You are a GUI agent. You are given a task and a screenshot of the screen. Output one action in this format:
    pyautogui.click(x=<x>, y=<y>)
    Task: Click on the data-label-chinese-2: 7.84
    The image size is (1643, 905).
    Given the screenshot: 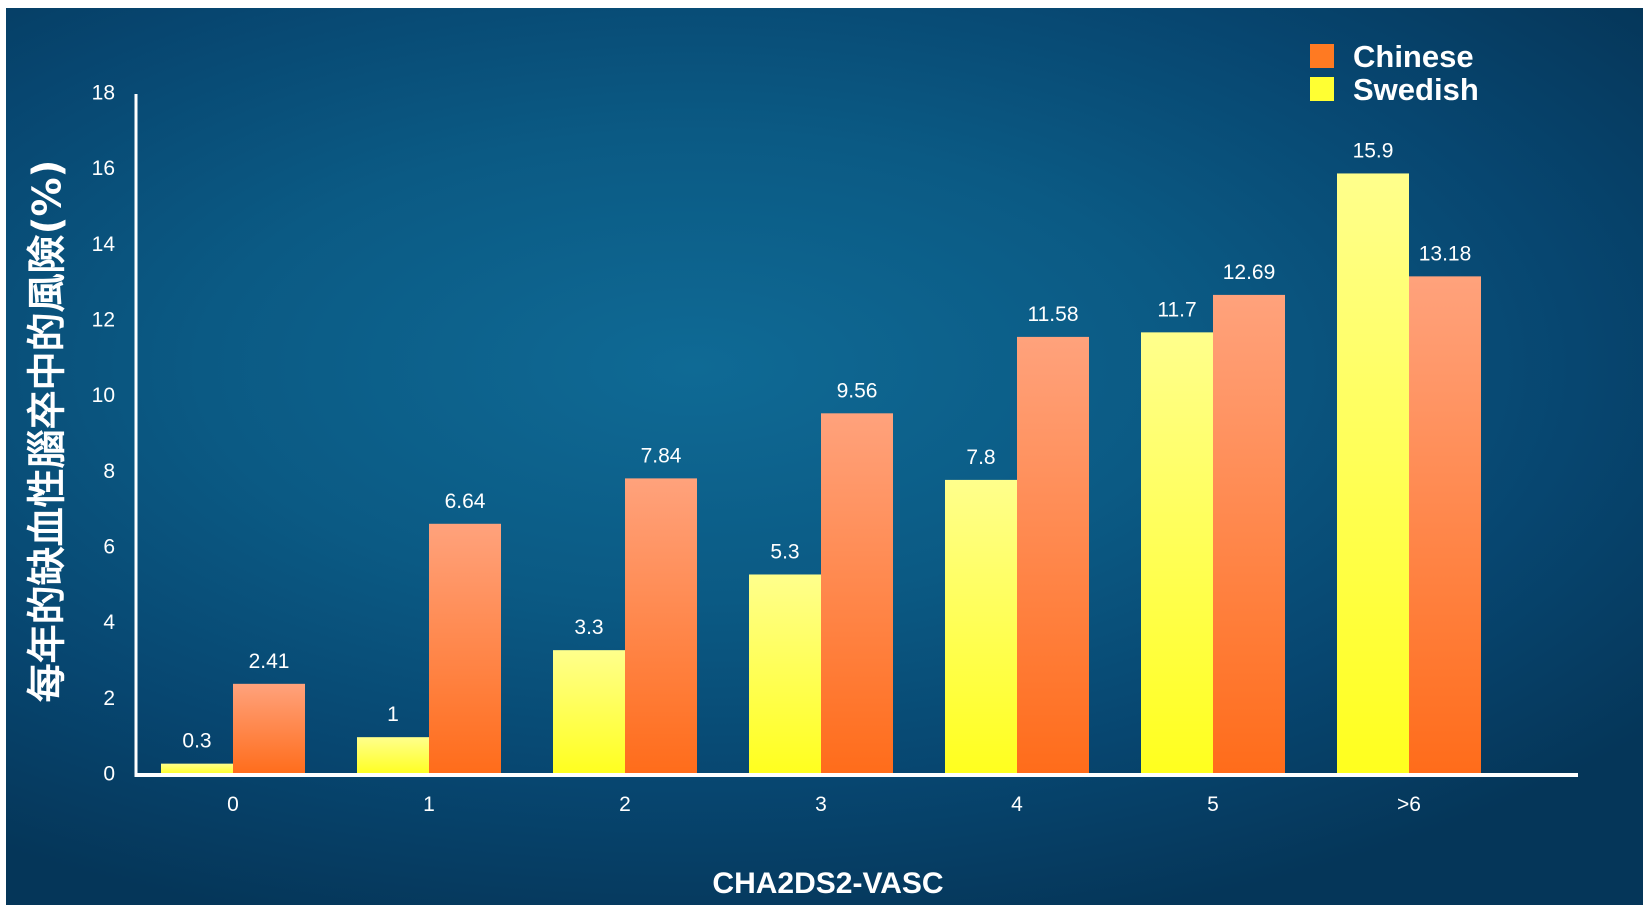 What is the action you would take?
    pyautogui.click(x=661, y=455)
    